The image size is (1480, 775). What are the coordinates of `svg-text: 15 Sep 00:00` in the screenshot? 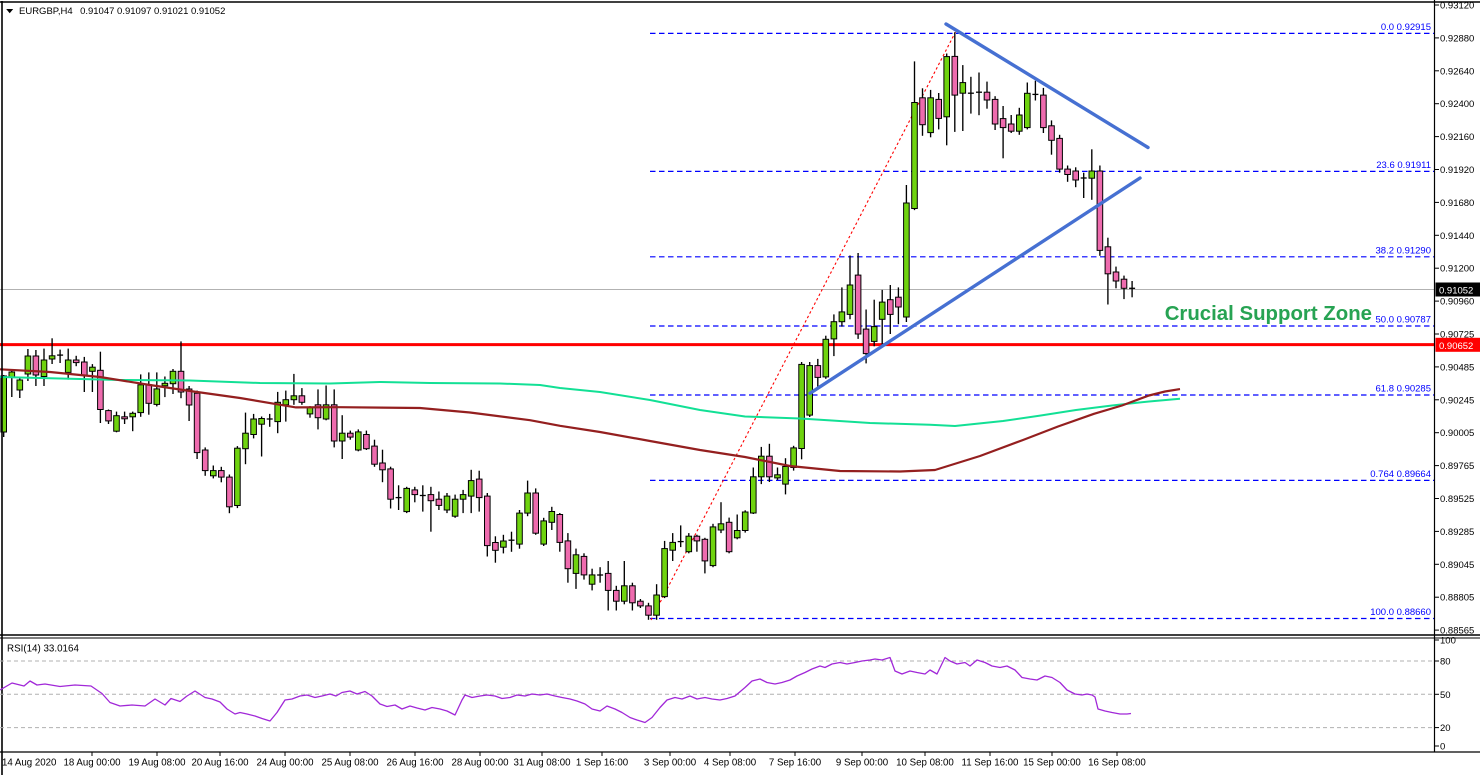 It's located at (1052, 763).